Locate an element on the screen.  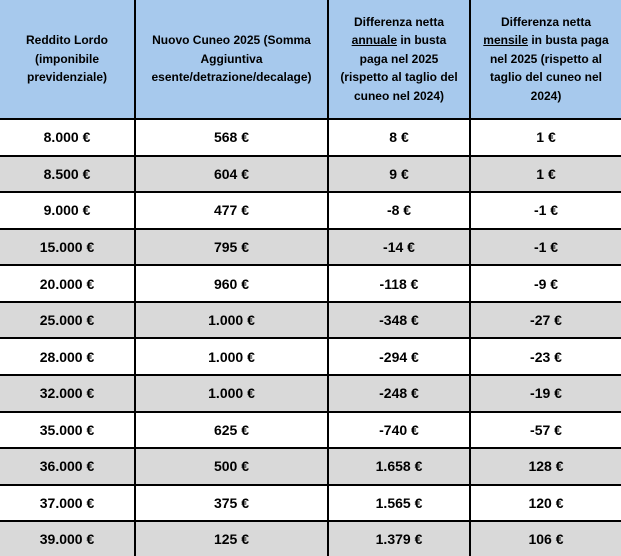
cell-differenza-annuale: 8 € is located at coordinates (398, 137).